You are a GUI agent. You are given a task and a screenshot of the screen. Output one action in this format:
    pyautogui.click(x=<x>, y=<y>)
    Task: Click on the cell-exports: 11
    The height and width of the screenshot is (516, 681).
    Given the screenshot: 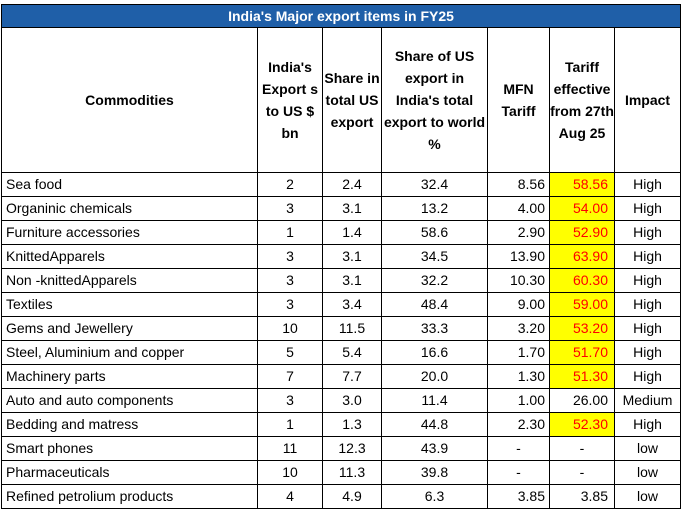 What is the action you would take?
    pyautogui.click(x=290, y=448)
    